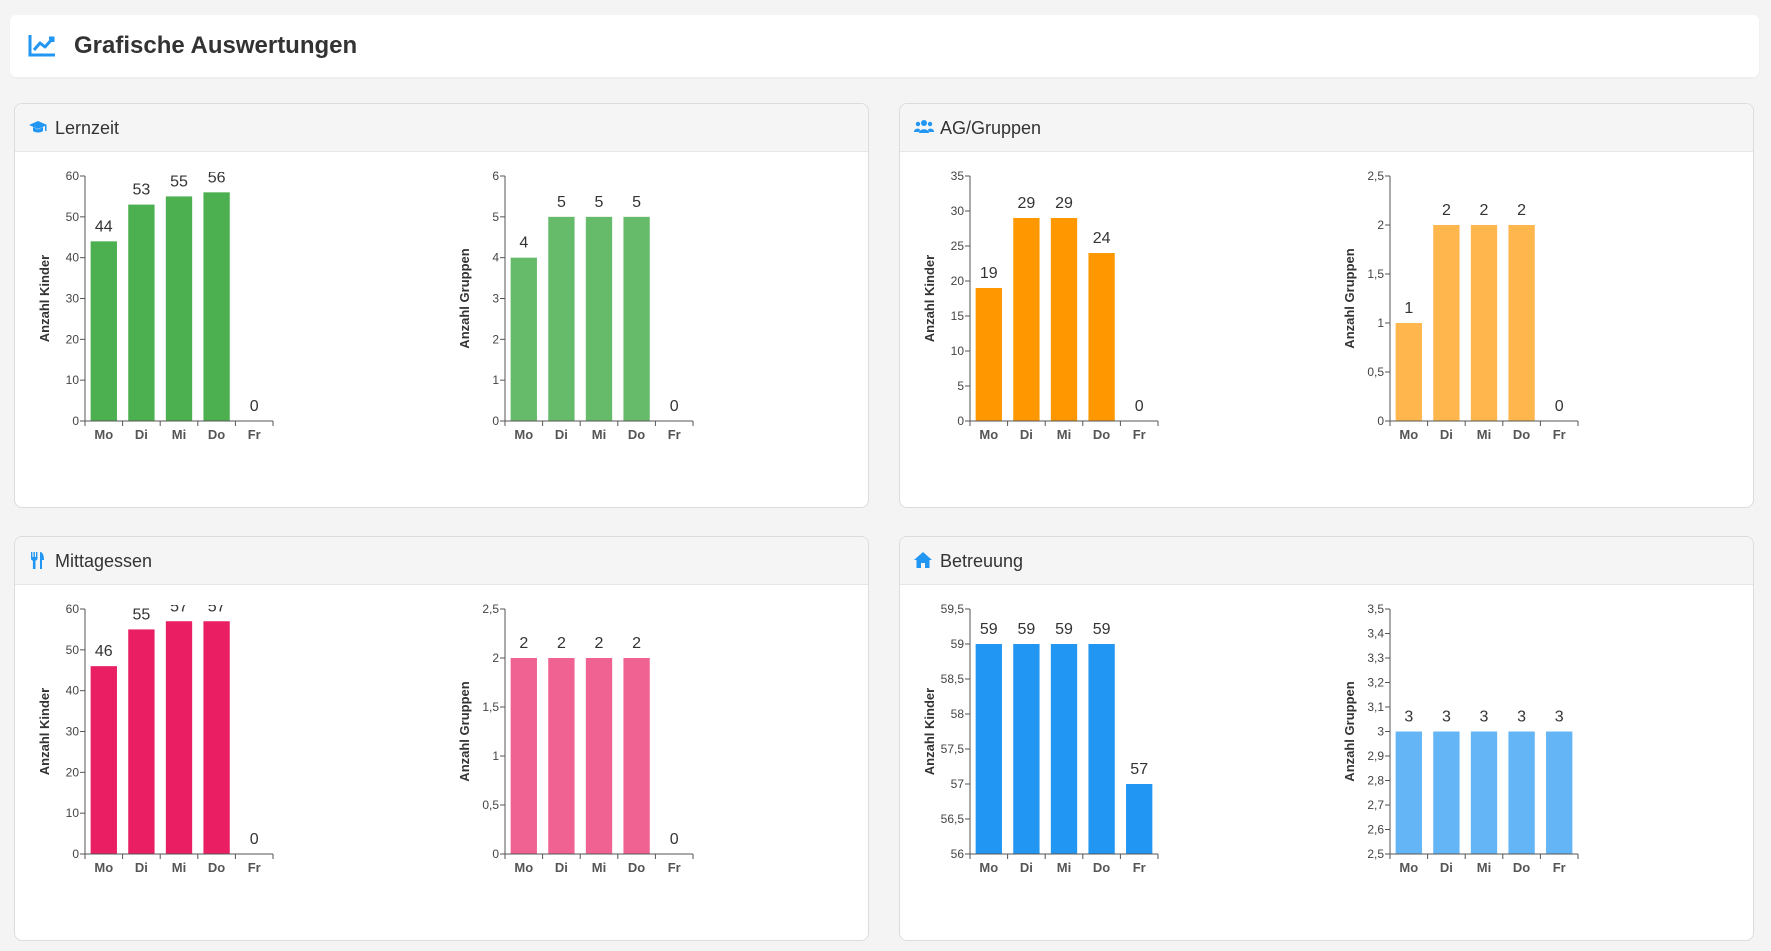 The height and width of the screenshot is (951, 1771). Describe the element at coordinates (73, 258) in the screenshot. I see `y-tick-label: 40` at that location.